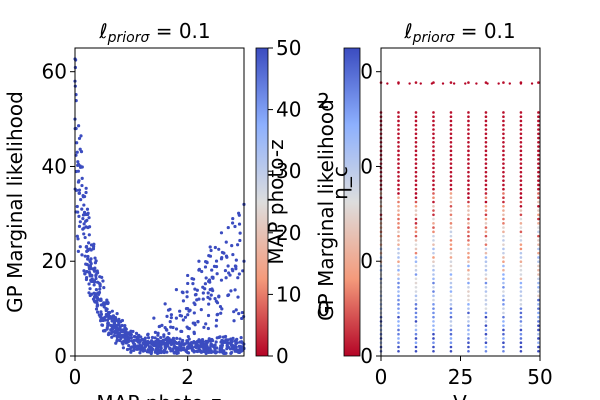 This screenshot has width=600, height=400. Describe the element at coordinates (366, 356) in the screenshot. I see `y-tick-label: 0` at that location.